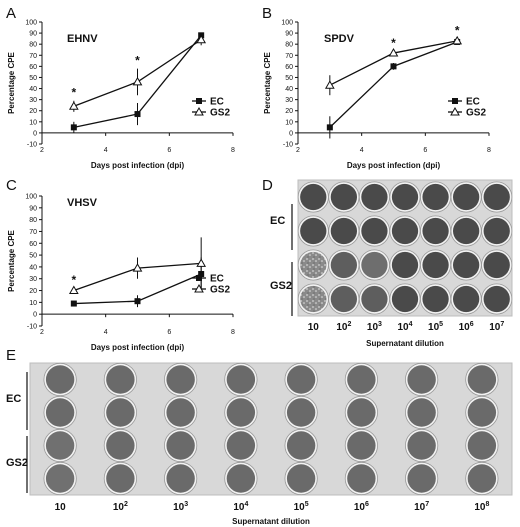 The height and width of the screenshot is (527, 520). I want to click on panel-letter: E, so click(11, 355).